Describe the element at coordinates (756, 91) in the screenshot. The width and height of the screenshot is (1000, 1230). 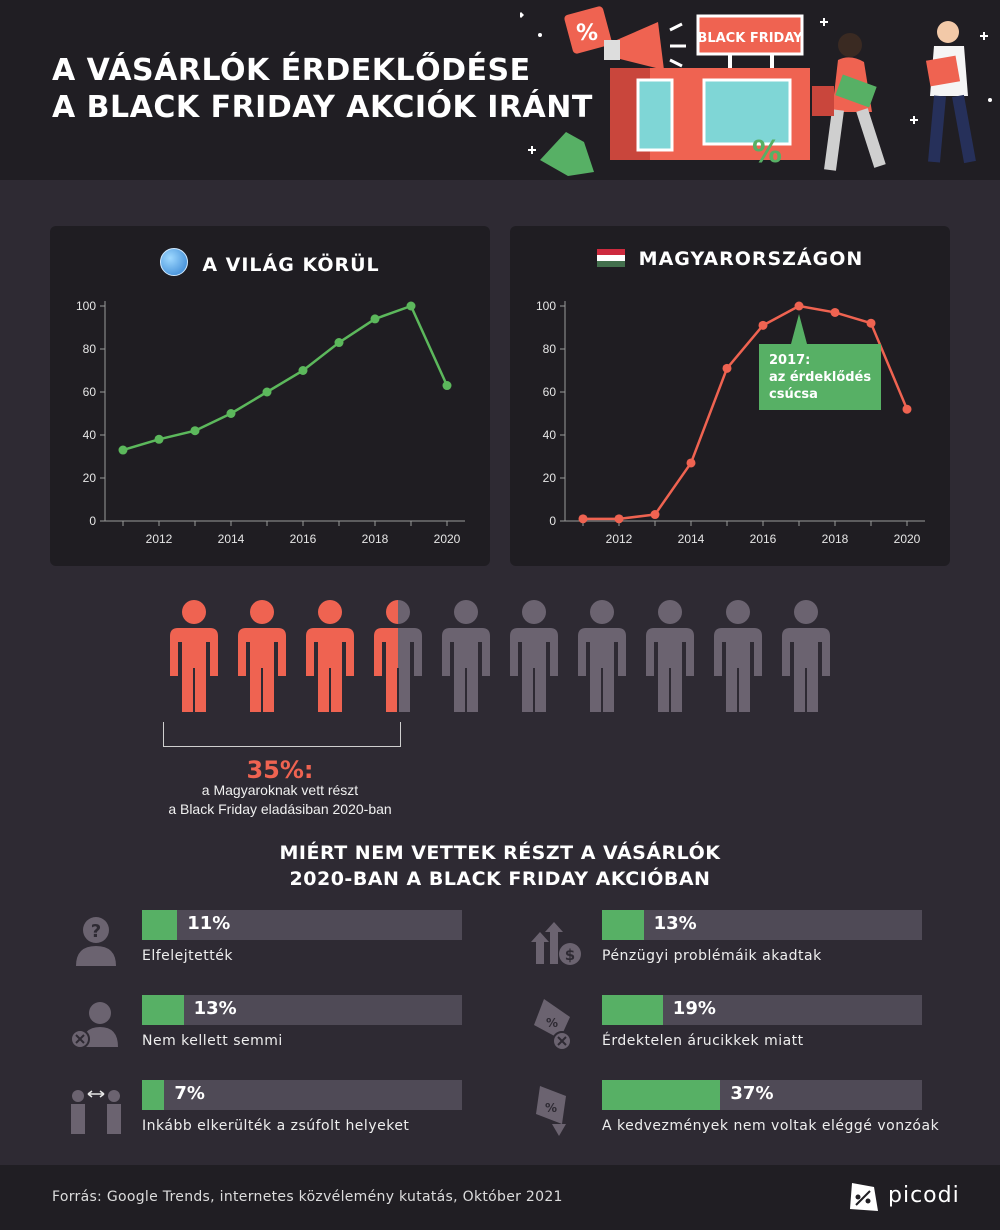
I see `black-friday-illustration: % BLACK FRIDAY %` at that location.